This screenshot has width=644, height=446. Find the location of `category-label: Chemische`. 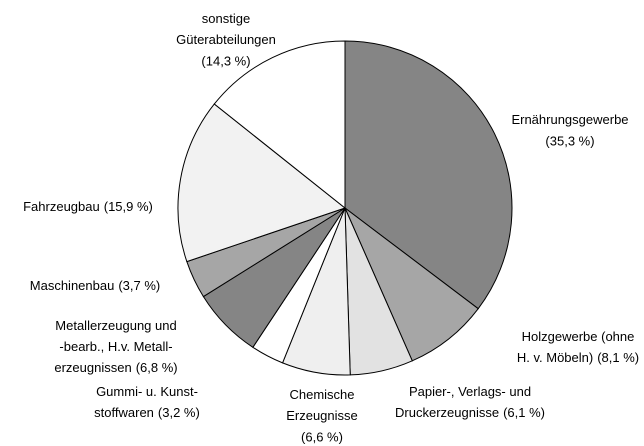

category-label: Chemische is located at coordinates (321, 394).